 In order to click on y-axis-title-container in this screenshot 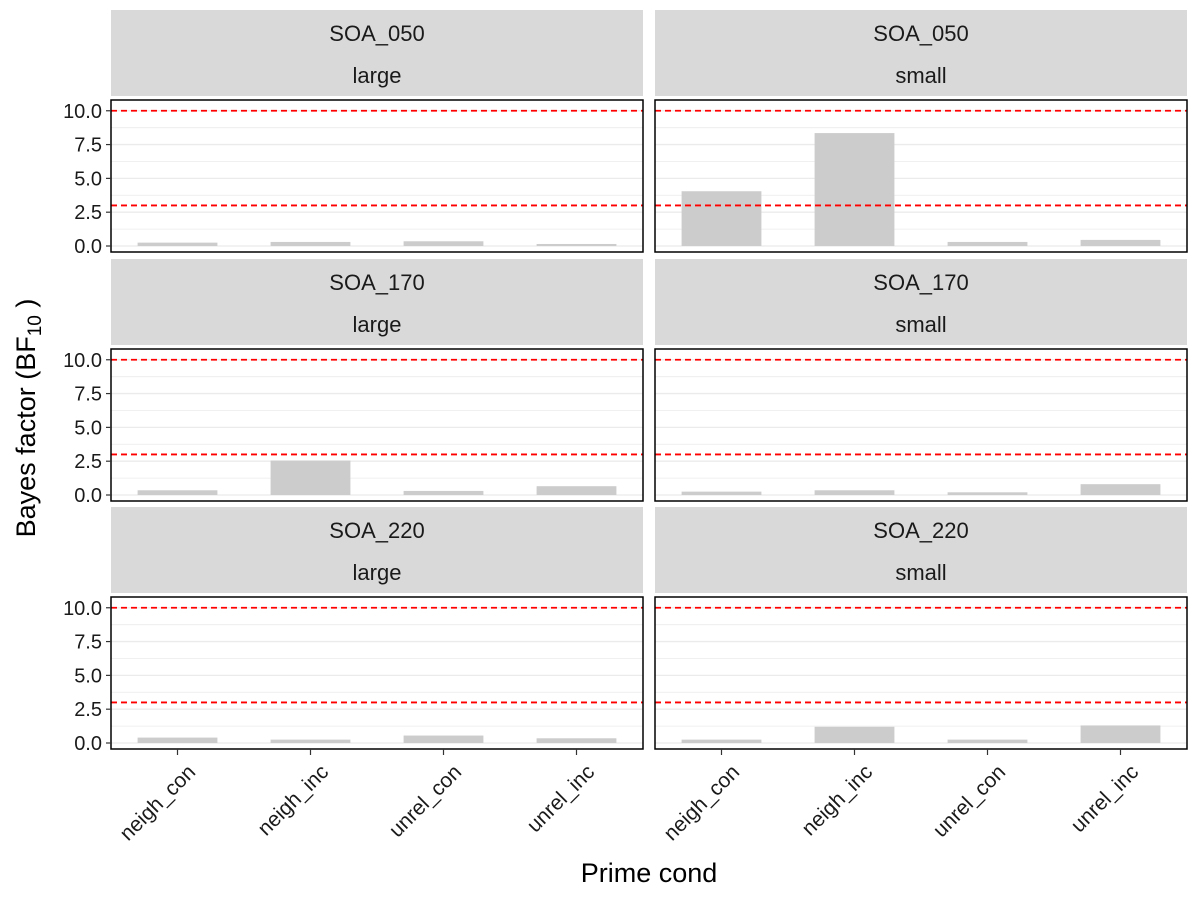, I will do `click(25, 425)`.